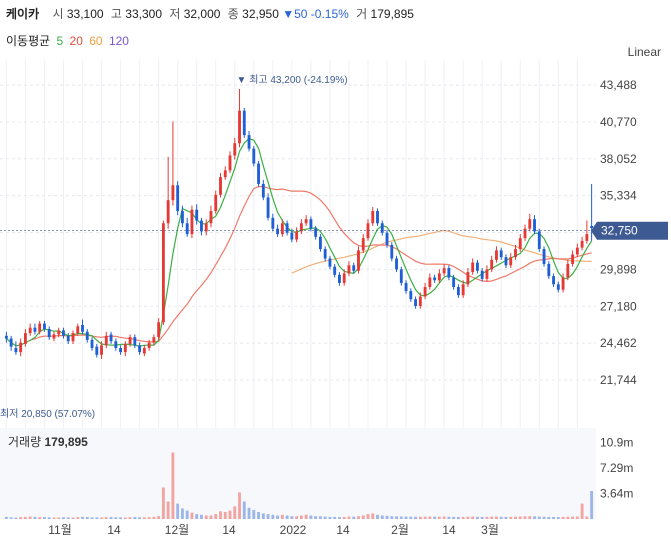  What do you see at coordinates (618, 306) in the screenshot?
I see `y-tick-label: 27,180` at bounding box center [618, 306].